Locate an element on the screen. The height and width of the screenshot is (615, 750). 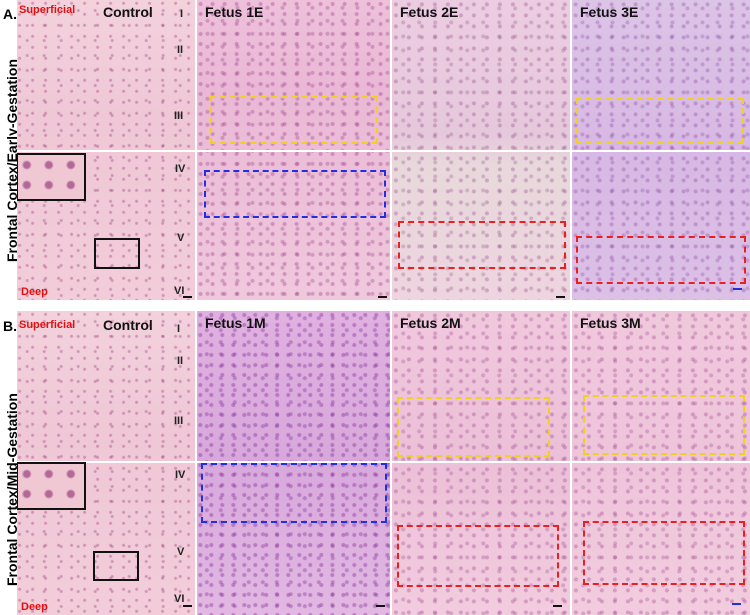
fetus-3m-tile: Fetus 3M is located at coordinates (661, 463).